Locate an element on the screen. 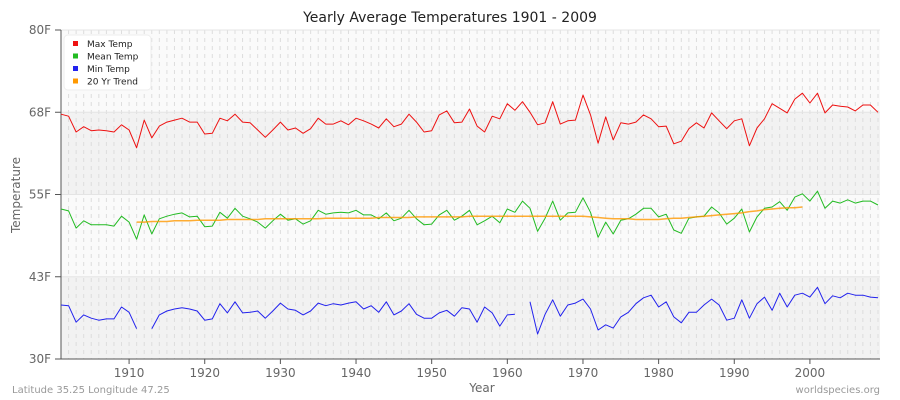 This screenshot has height=400, width=900. x-tick-label: 1940 is located at coordinates (356, 373).